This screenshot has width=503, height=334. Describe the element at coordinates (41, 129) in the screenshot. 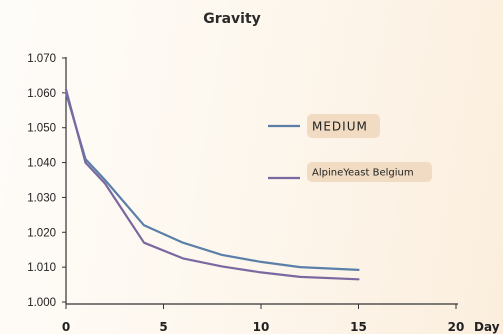

I see `y-tick-label: 1.050` at that location.